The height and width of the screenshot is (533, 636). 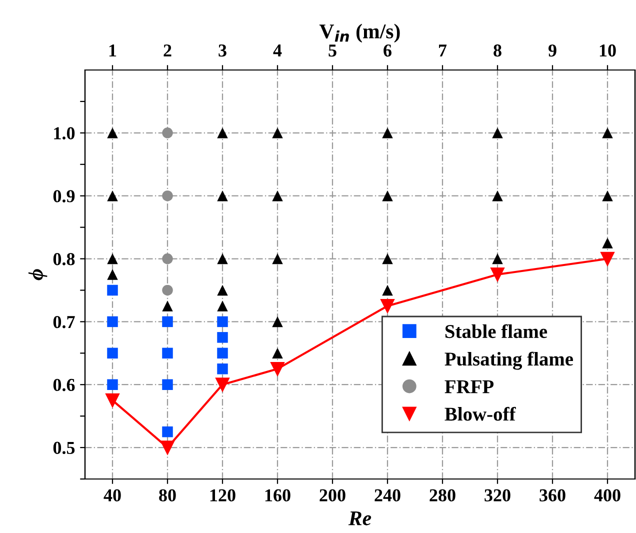 I want to click on legend-label: Stable flame, so click(x=496, y=331).